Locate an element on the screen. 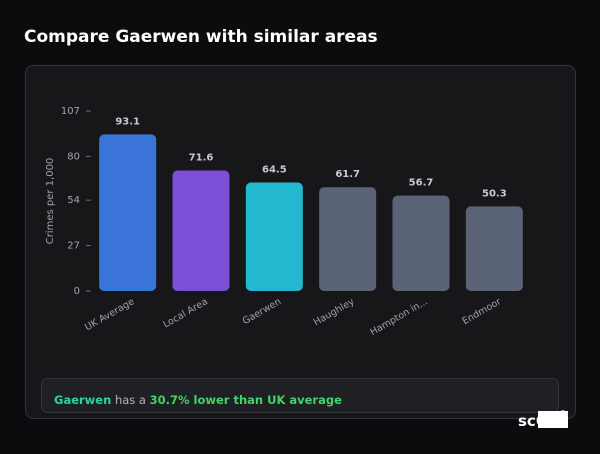 This screenshot has width=600, height=454. value-label: 61.7 is located at coordinates (347, 174).